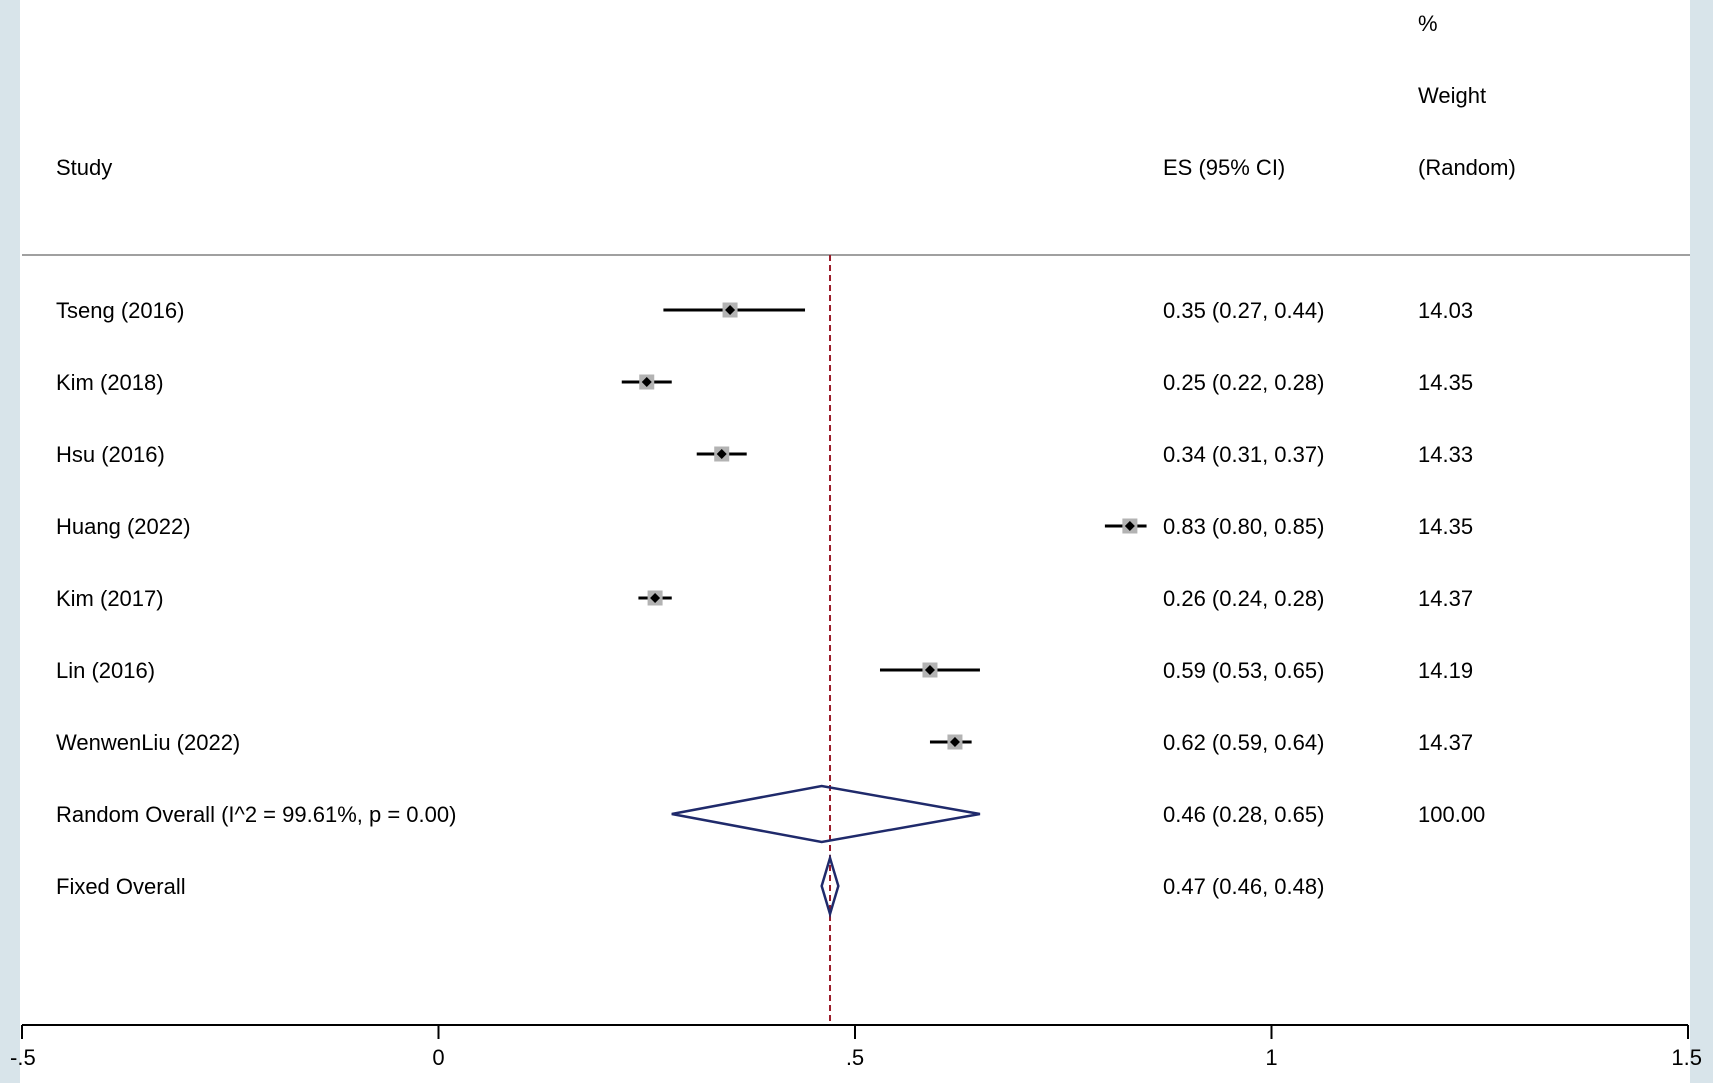 Image resolution: width=1713 pixels, height=1083 pixels. Describe the element at coordinates (1243, 598) in the screenshot. I see `study-es-text: 0.26 (0.24, 0.28)` at that location.